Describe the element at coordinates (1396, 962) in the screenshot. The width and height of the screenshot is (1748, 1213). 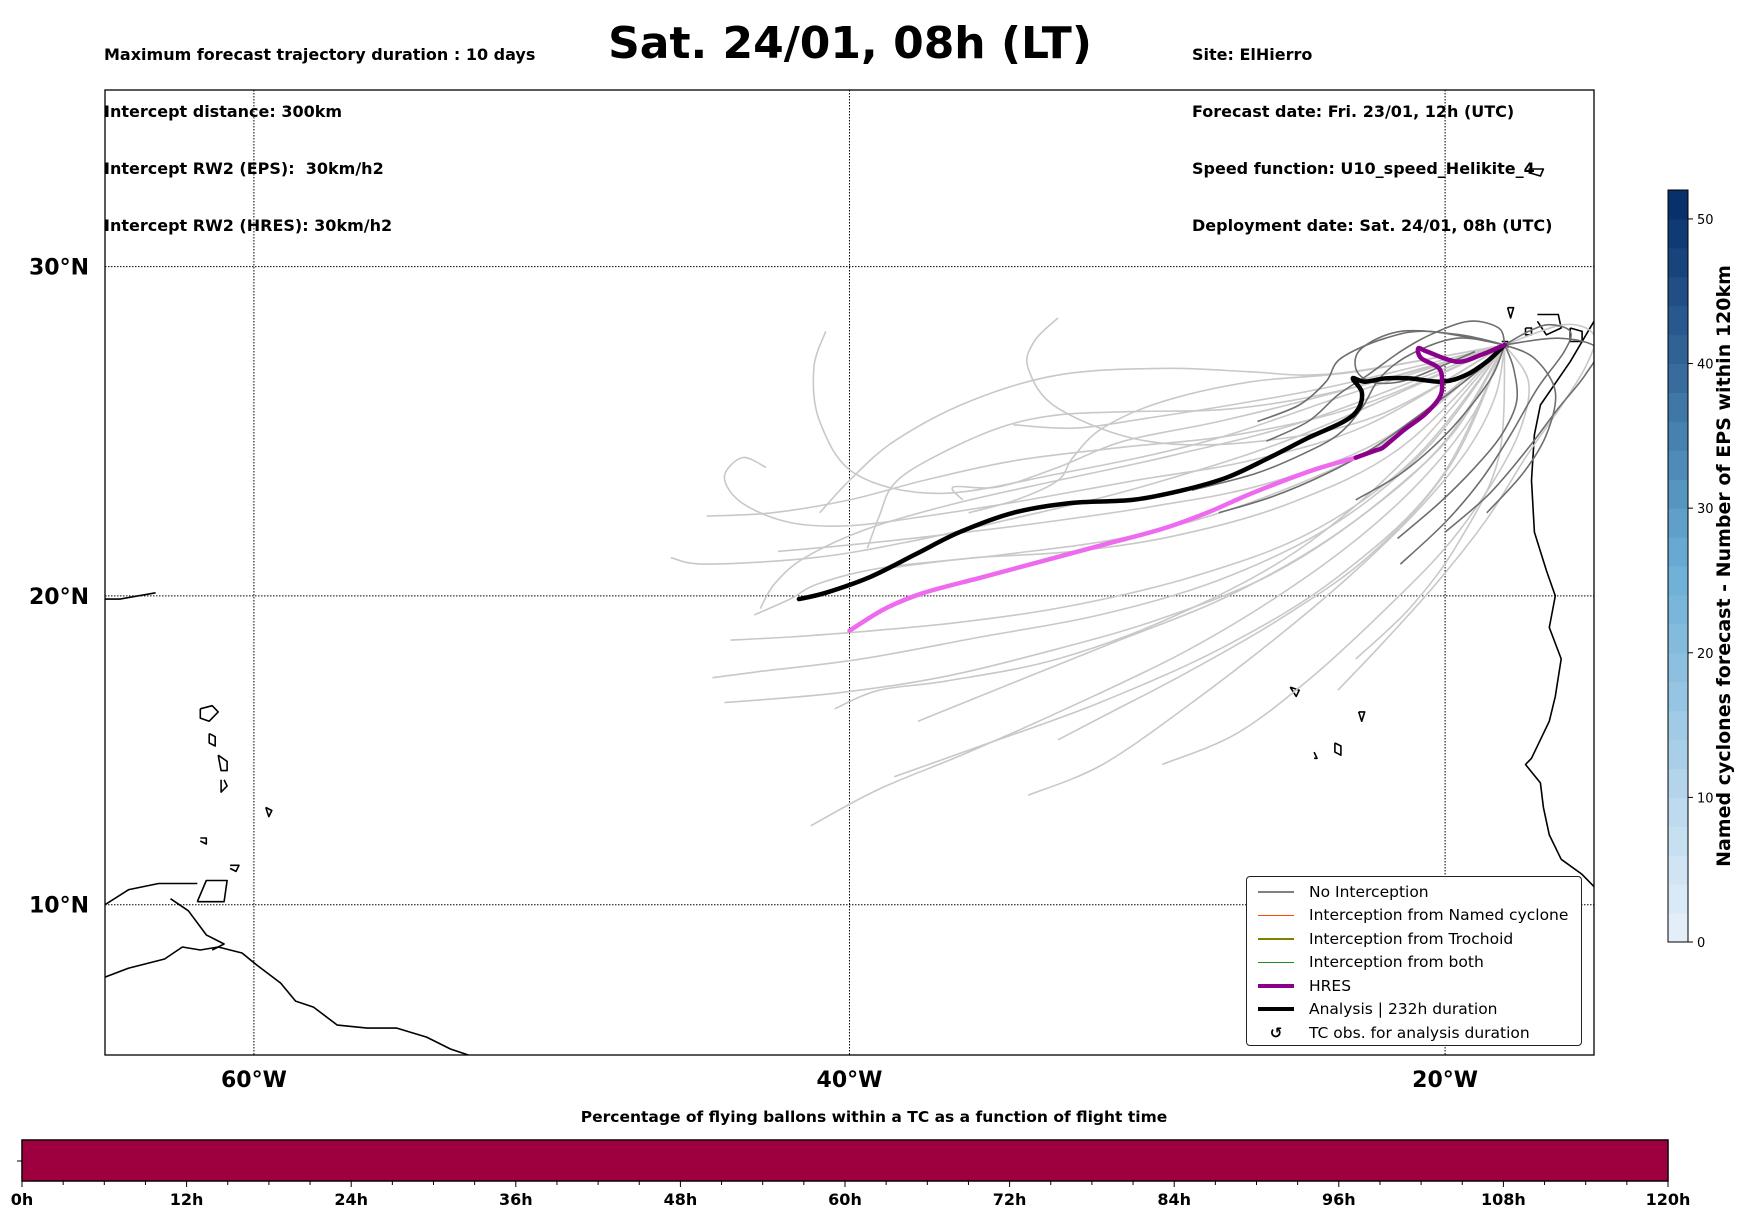
I see `legend-label: Interception from both` at that location.